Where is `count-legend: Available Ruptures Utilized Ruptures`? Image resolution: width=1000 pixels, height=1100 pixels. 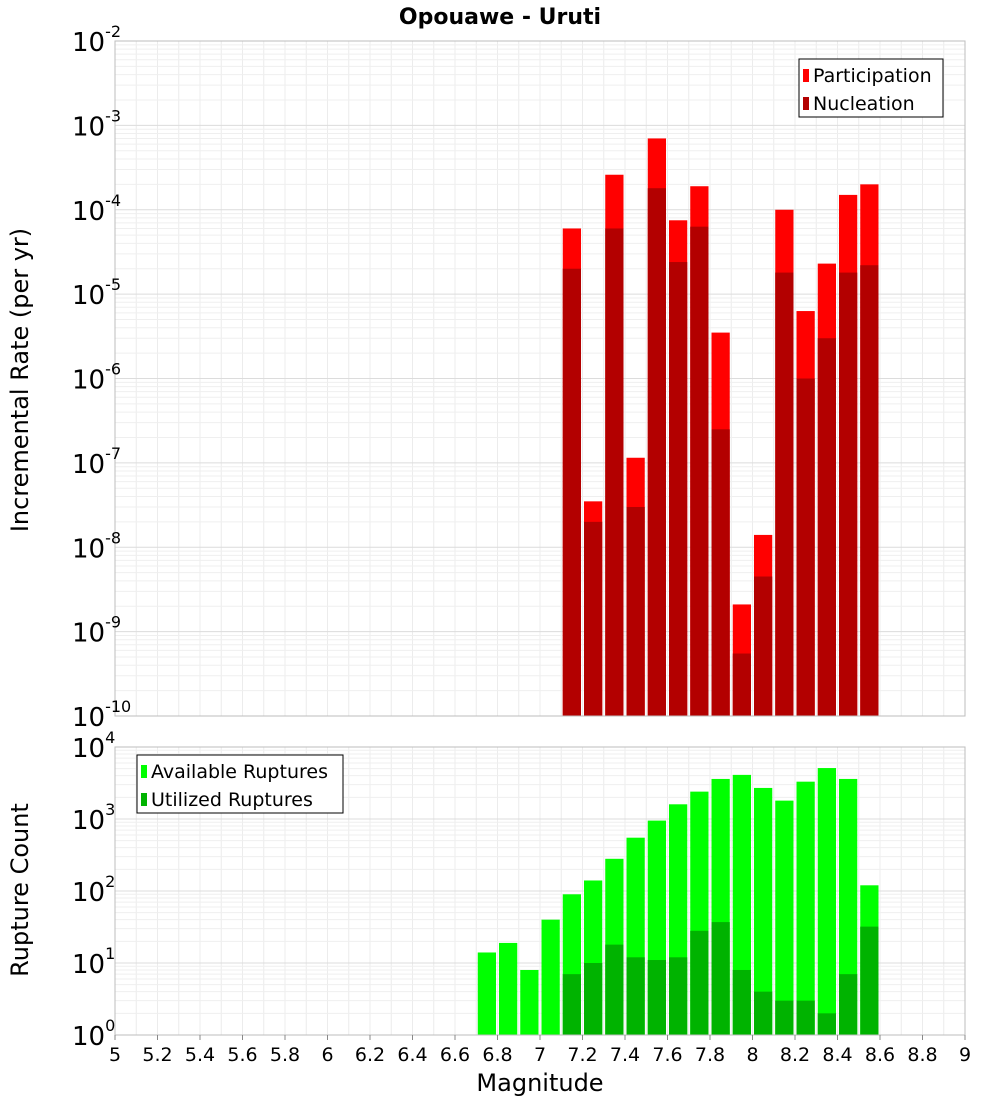 count-legend: Available Ruptures Utilized Ruptures is located at coordinates (240, 784).